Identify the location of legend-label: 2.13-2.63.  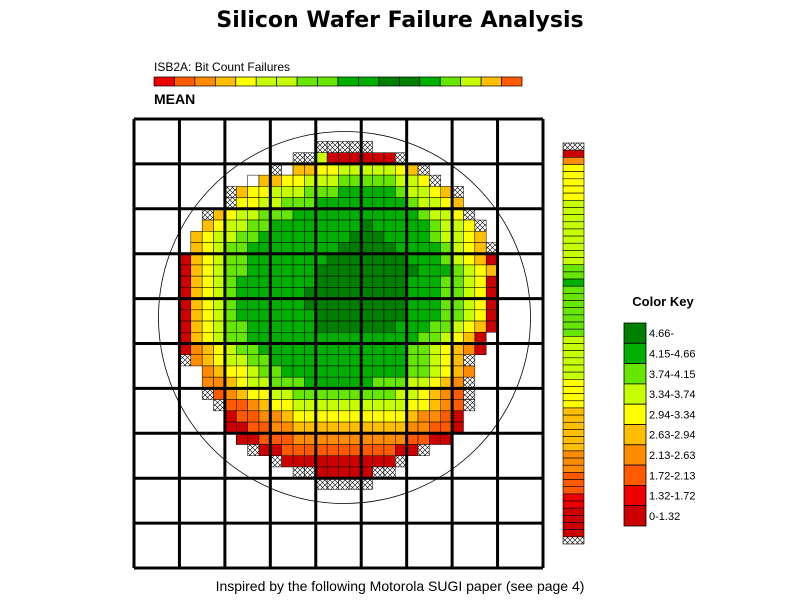
(672, 456).